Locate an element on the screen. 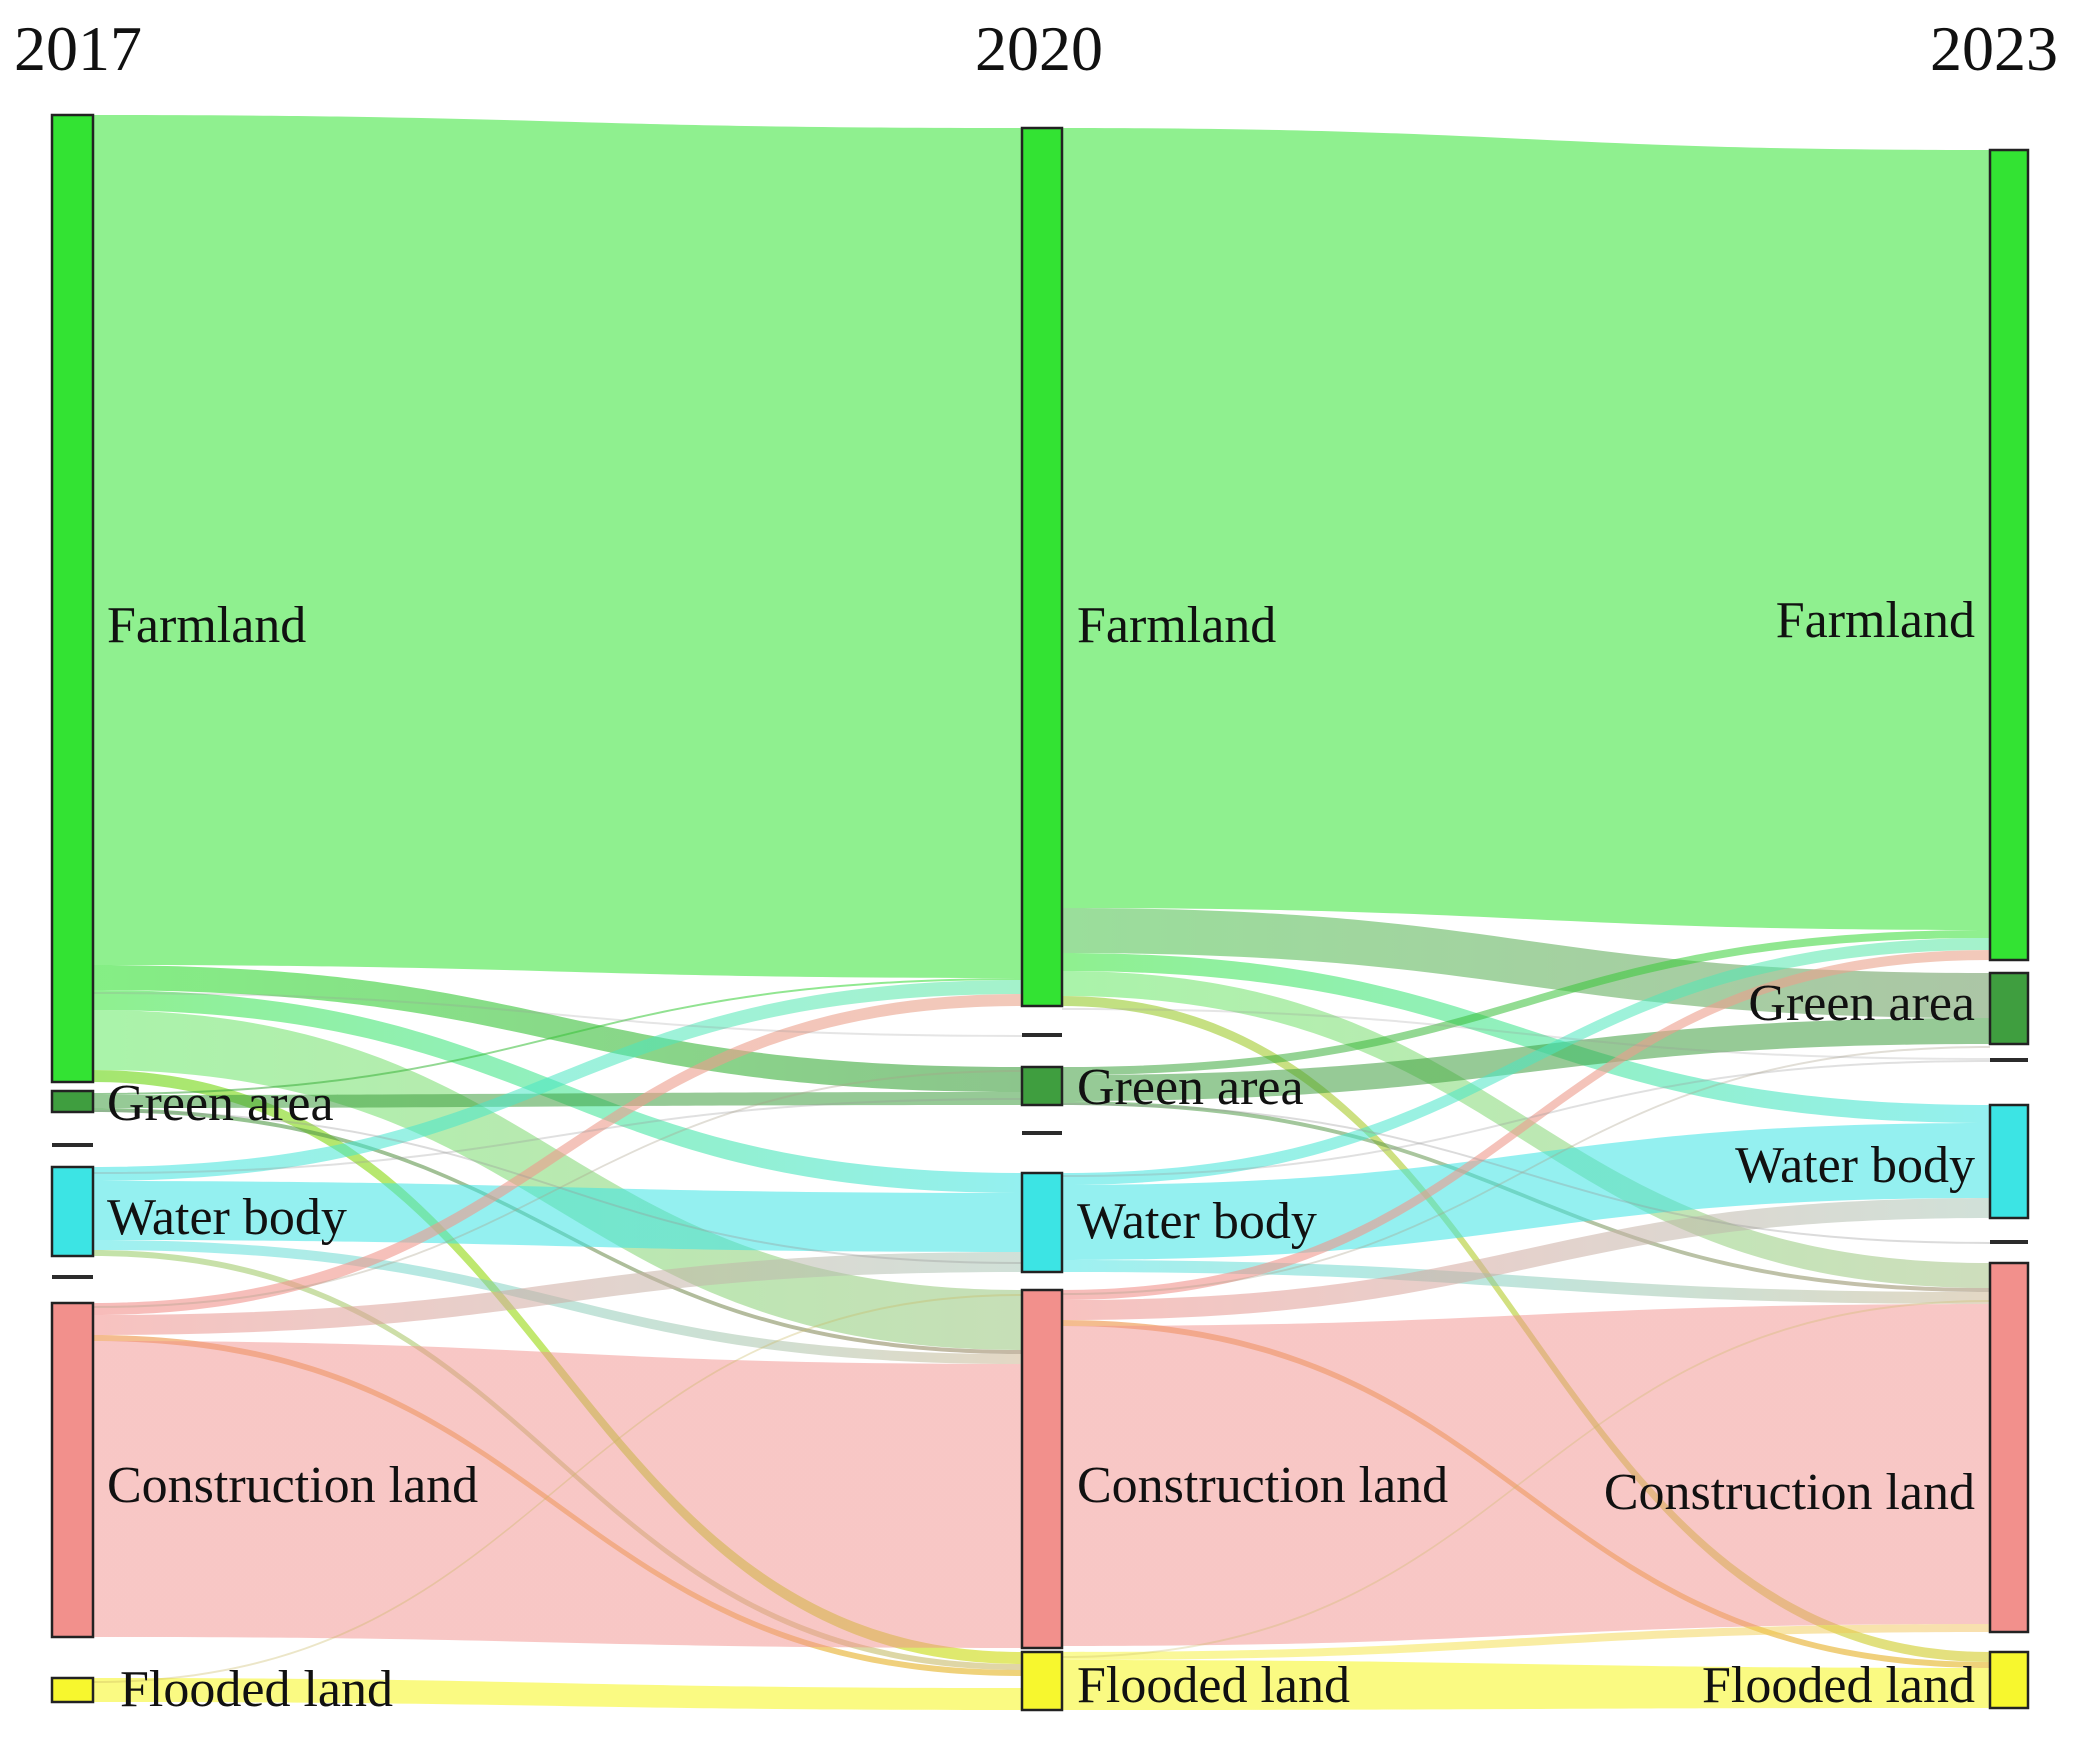 The width and height of the screenshot is (2079, 1739). label-2023-green_area: Green area is located at coordinates (1861, 1003).